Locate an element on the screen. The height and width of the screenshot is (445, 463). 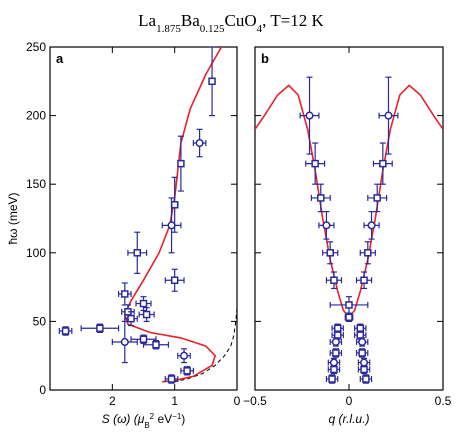
y-tick-label: 0 is located at coordinates (42, 390).